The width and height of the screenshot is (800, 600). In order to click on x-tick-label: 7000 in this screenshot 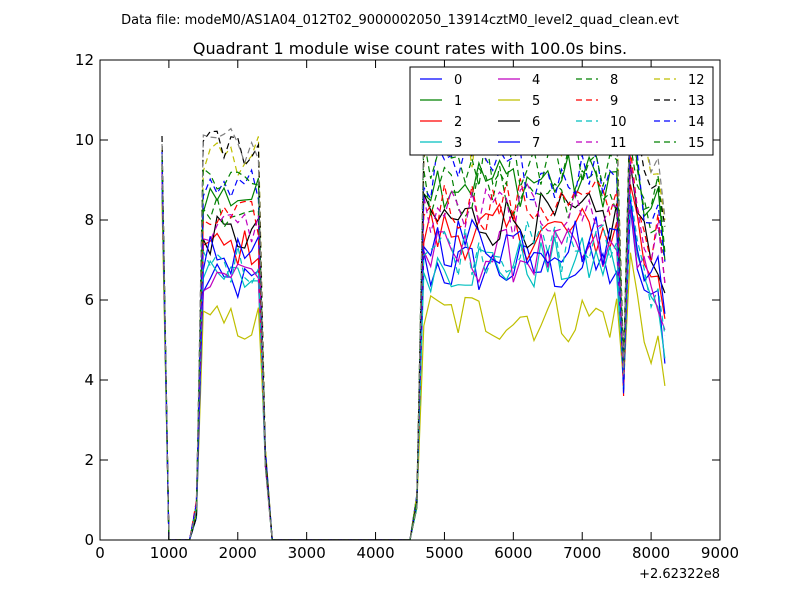, I will do `click(582, 553)`.